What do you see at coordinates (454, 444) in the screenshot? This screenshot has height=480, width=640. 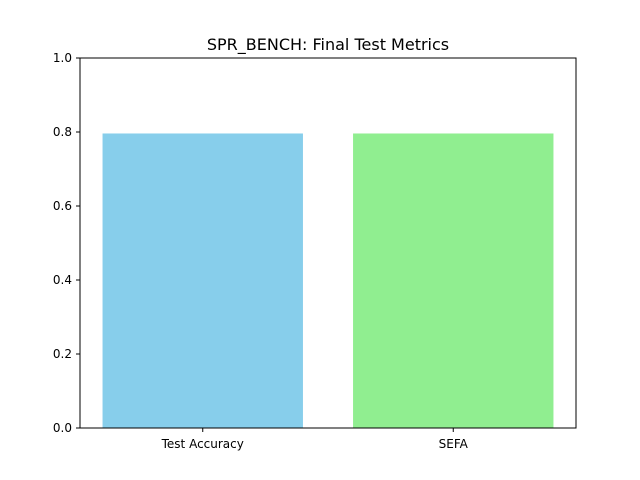 I see `x-tick-label: SEFA` at bounding box center [454, 444].